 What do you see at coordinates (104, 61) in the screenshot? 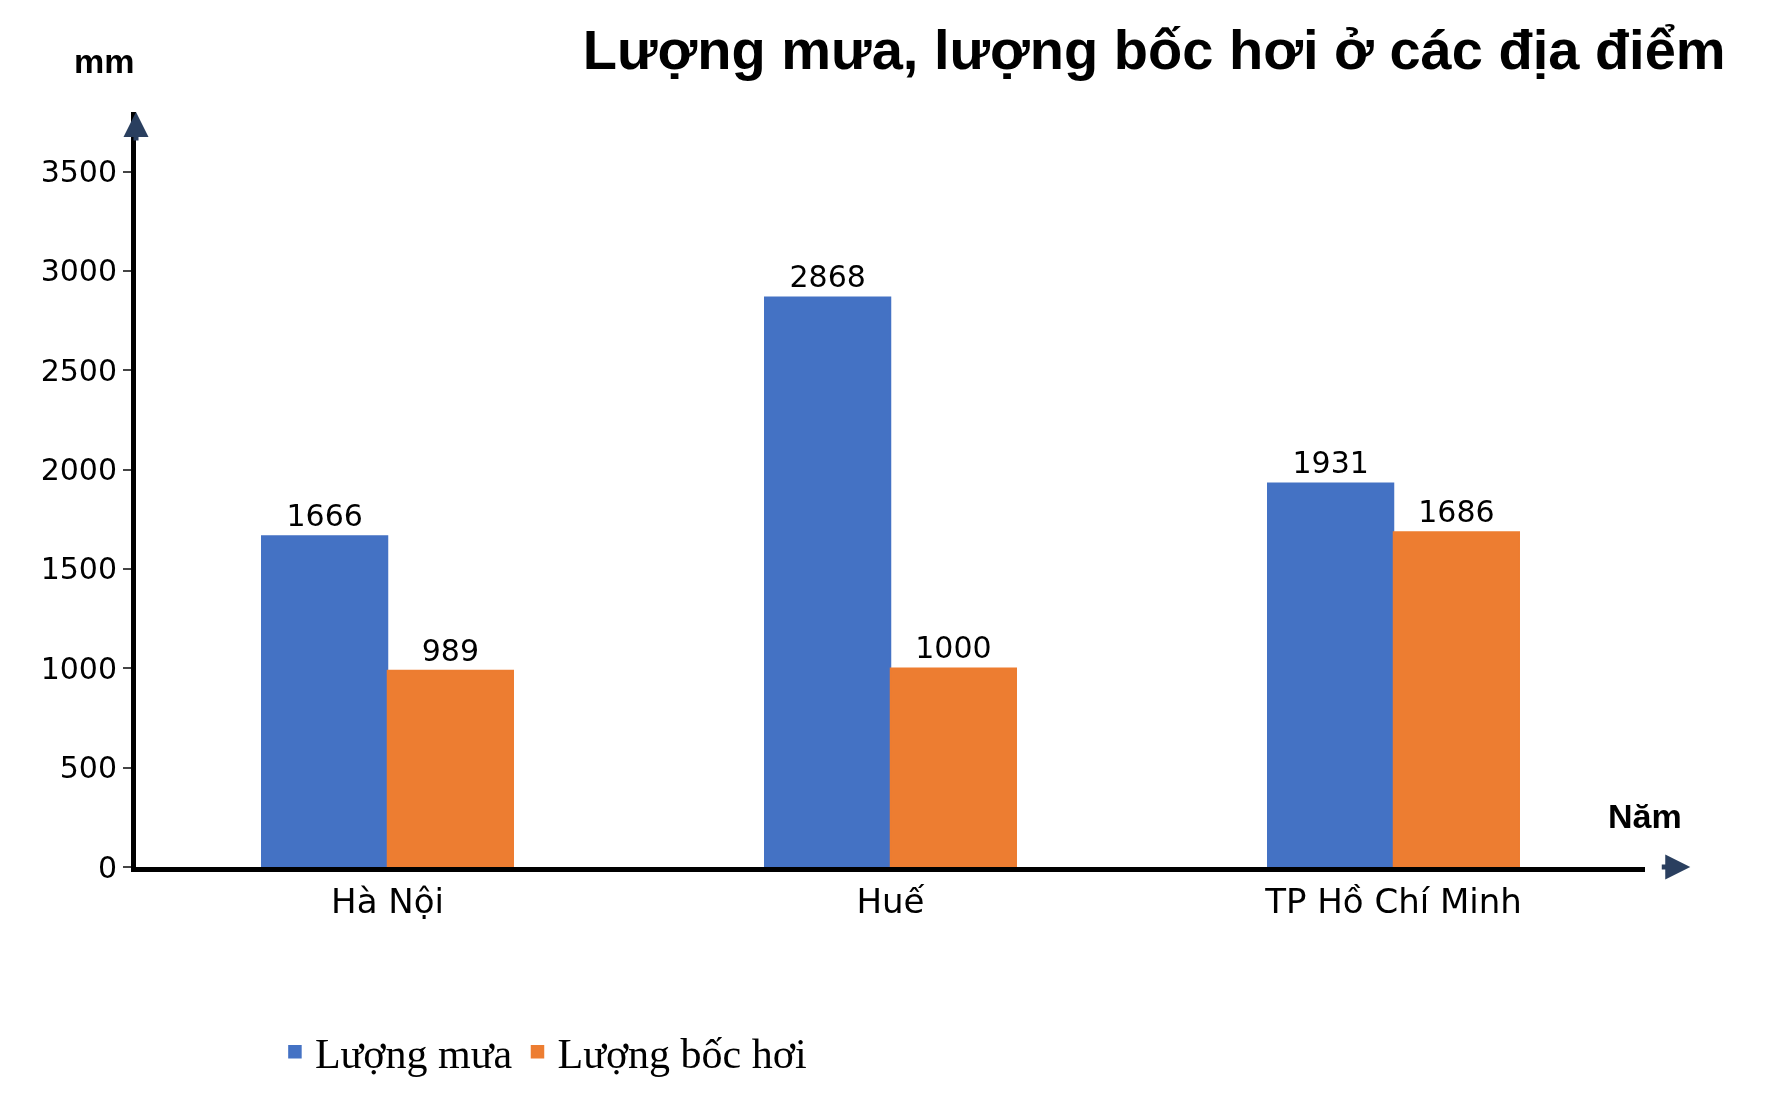
I see `y-axis-title: mm` at bounding box center [104, 61].